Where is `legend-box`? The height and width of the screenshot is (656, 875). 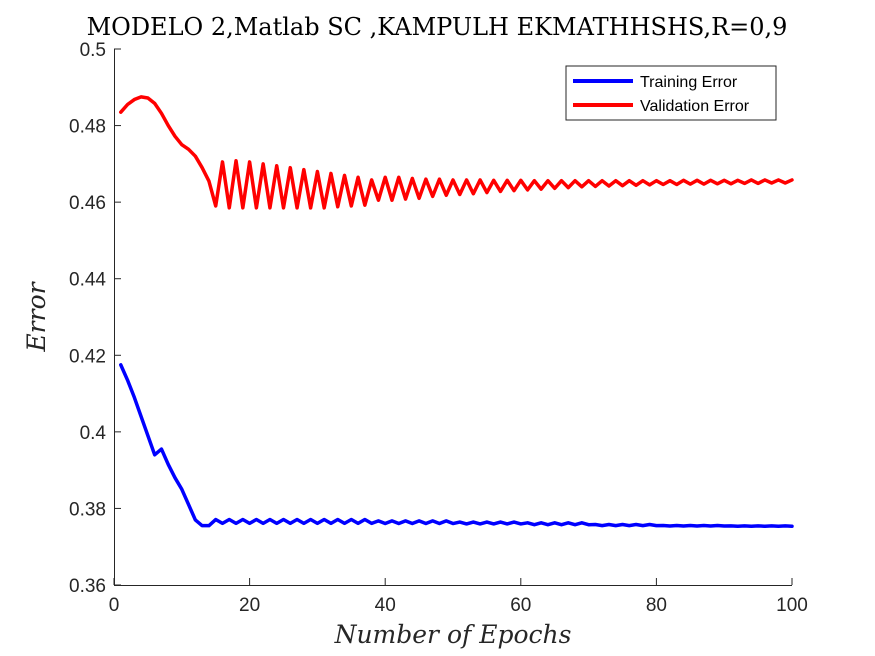
legend-box is located at coordinates (671, 93).